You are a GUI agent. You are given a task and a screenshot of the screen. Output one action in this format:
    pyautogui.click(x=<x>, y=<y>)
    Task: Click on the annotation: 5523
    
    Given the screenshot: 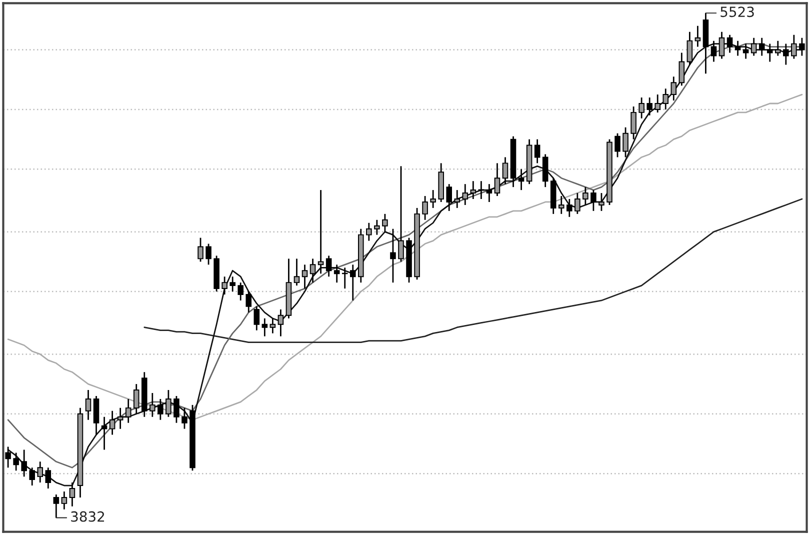 What is the action you would take?
    pyautogui.click(x=737, y=12)
    